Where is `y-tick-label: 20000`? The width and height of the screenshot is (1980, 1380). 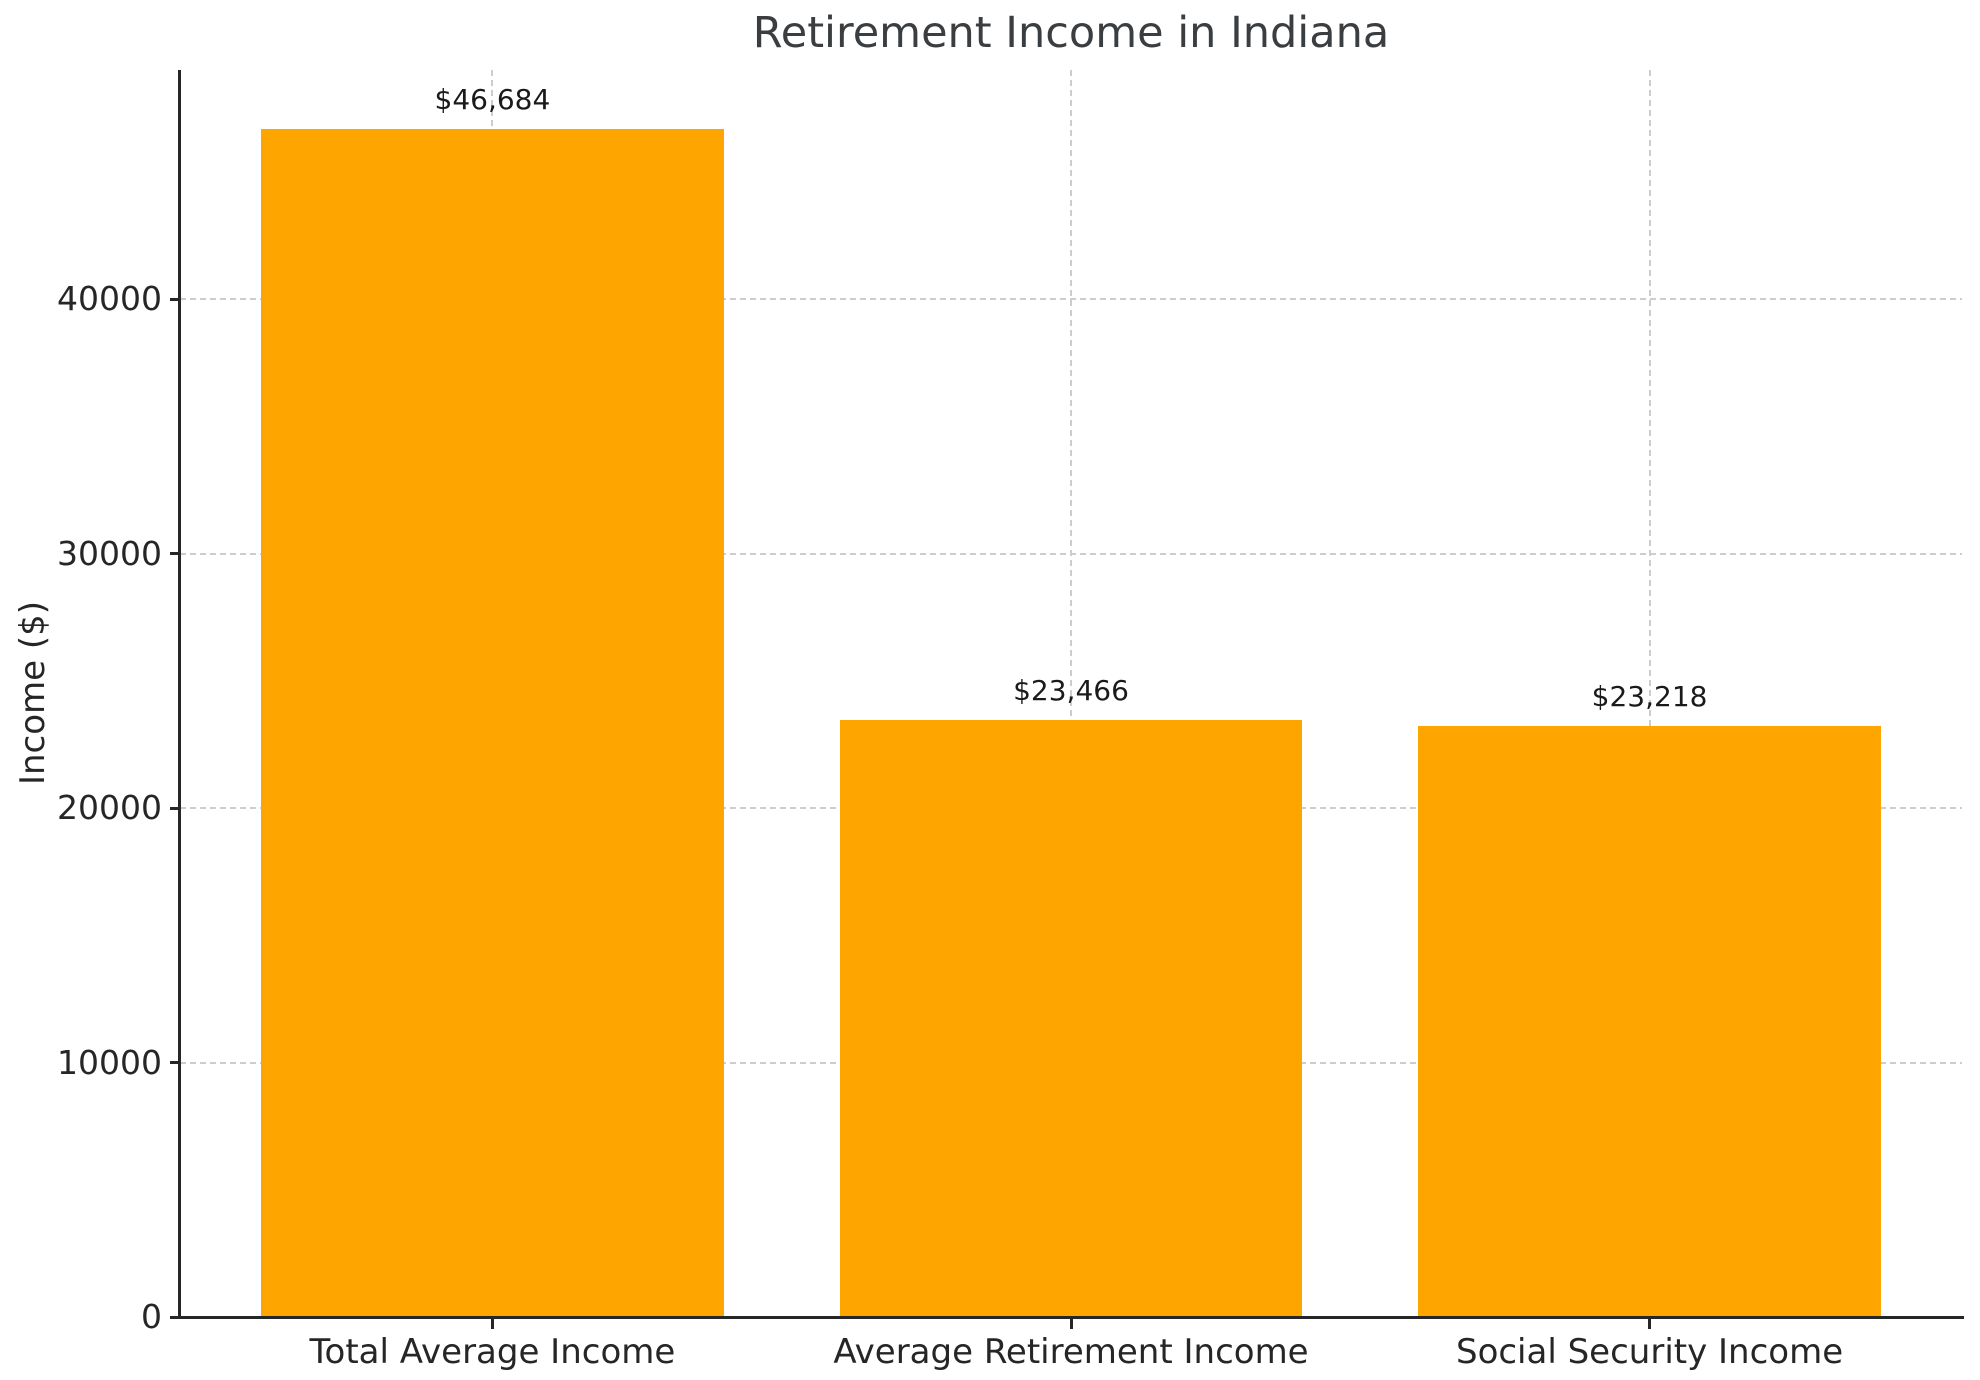
y-tick-label: 20000 is located at coordinates (109, 808).